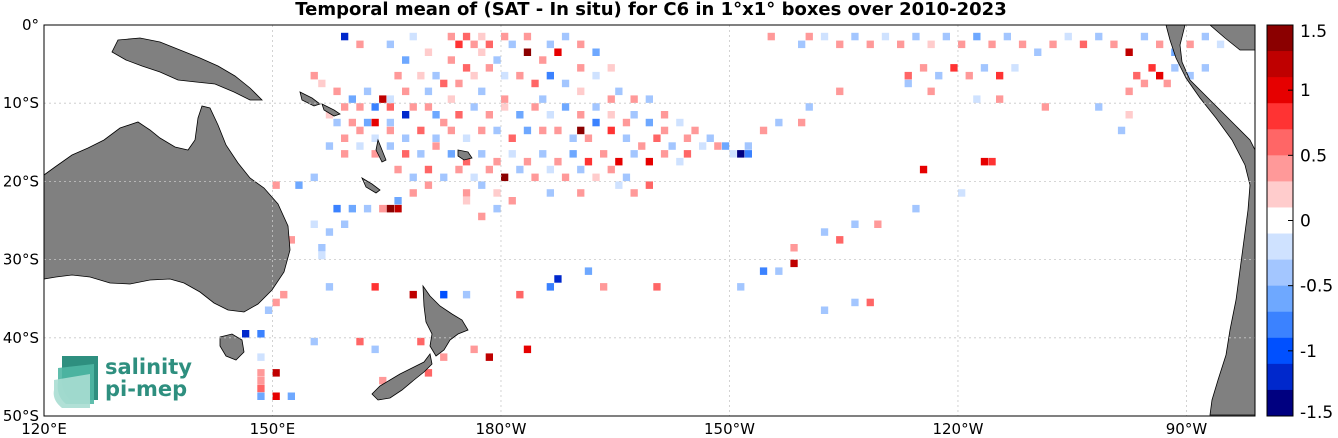 This screenshot has width=1338, height=438. Describe the element at coordinates (1305, 222) in the screenshot. I see `colorbar-tick-label: 0` at that location.